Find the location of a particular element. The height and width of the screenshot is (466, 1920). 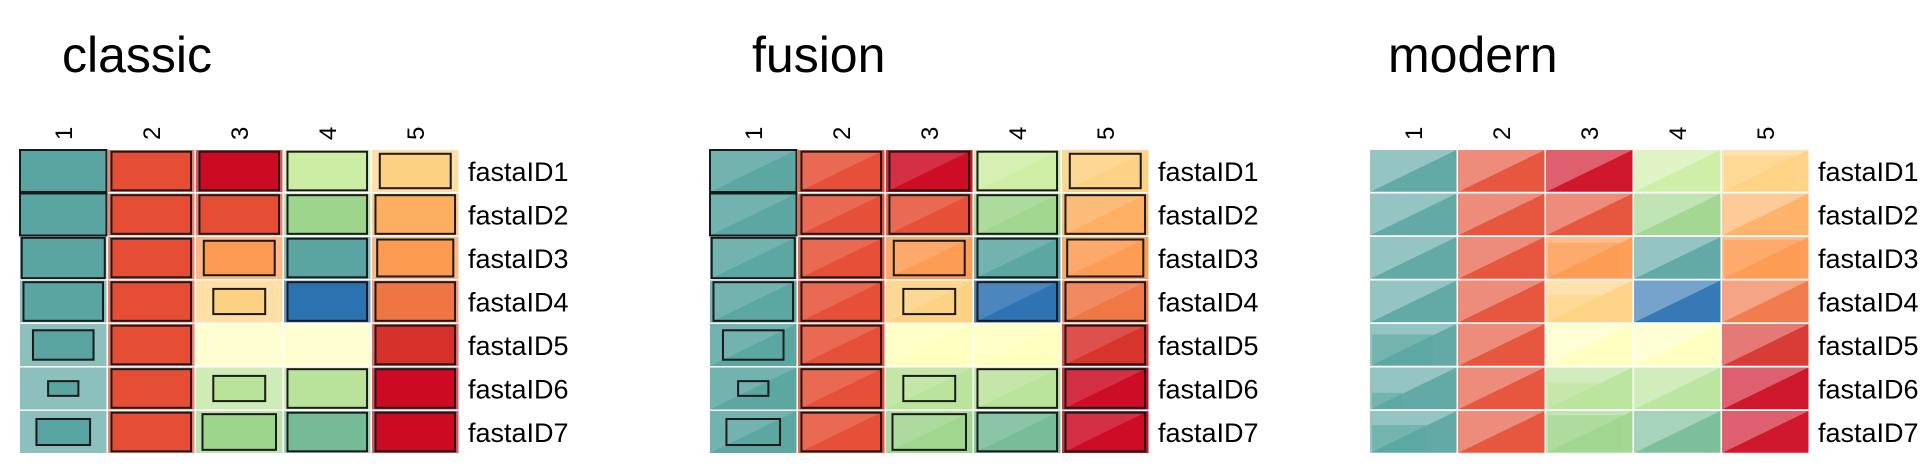

panel-title-modern: modern is located at coordinates (1473, 55).